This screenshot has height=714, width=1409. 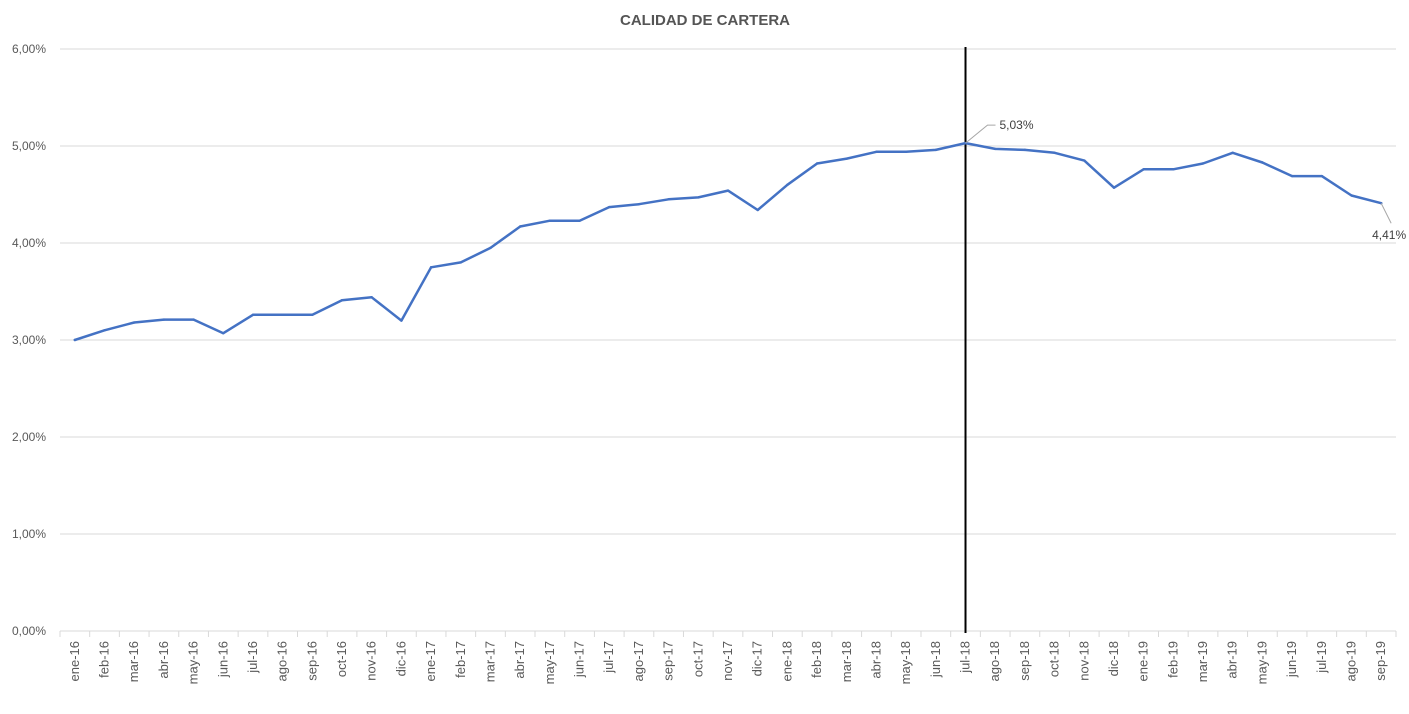 What do you see at coordinates (29, 534) in the screenshot?
I see `y-tick-label: 1,00%` at bounding box center [29, 534].